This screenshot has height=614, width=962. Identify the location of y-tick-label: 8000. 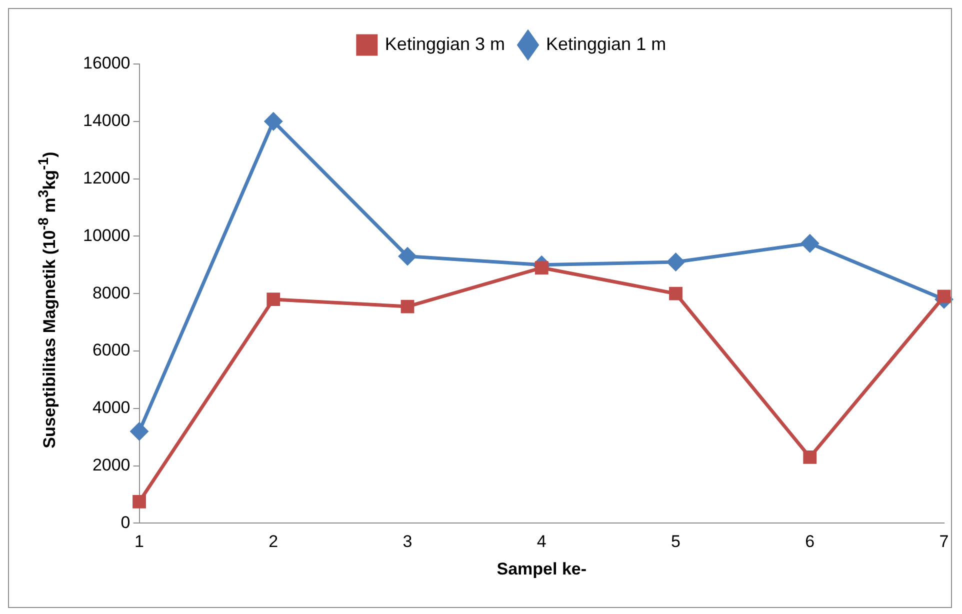
(111, 292).